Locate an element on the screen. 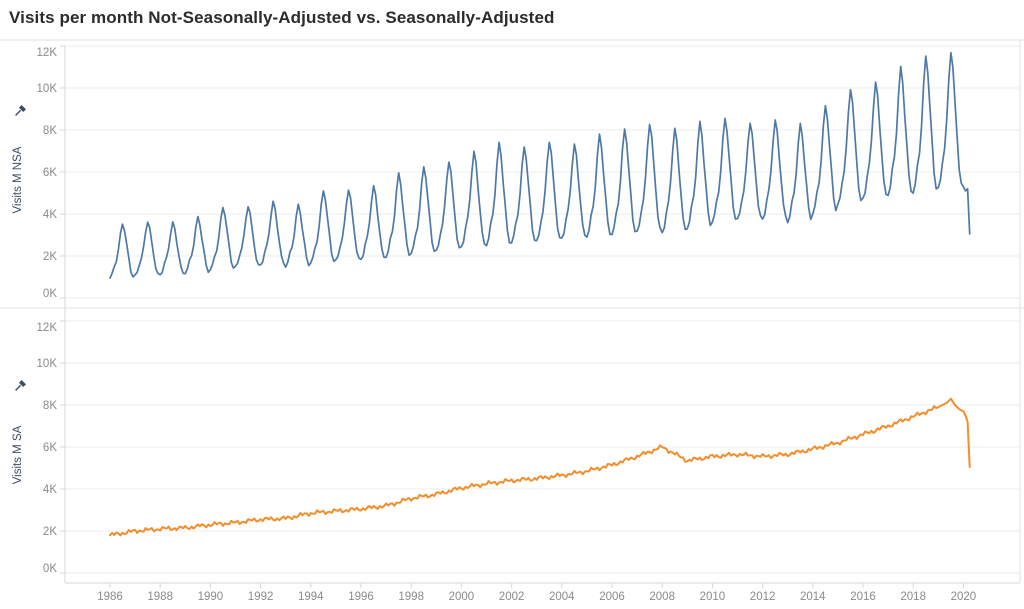 Image resolution: width=1024 pixels, height=609 pixels. y-axis-title-nsa: Visits M NSA is located at coordinates (18, 180).